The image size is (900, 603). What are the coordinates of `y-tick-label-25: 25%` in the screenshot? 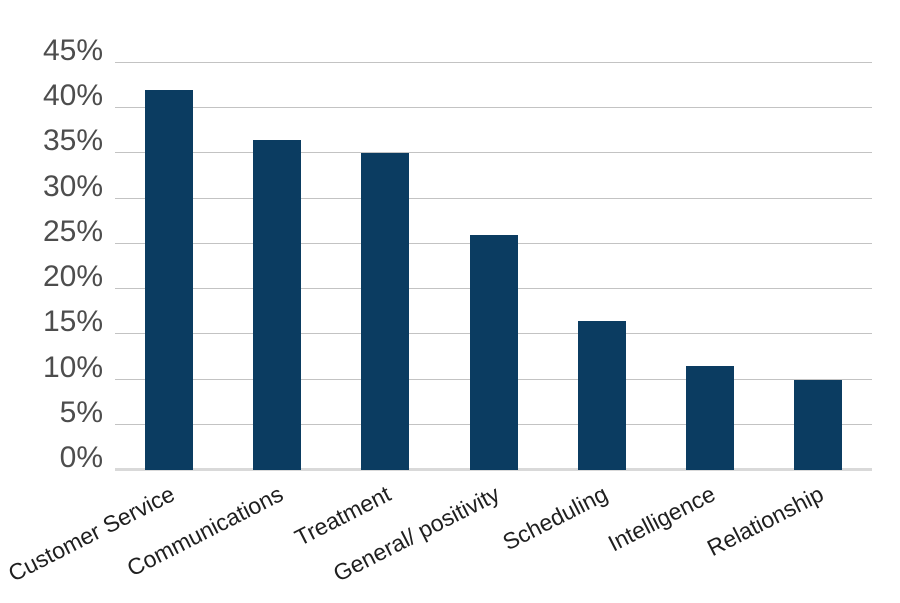 It's located at (72, 231).